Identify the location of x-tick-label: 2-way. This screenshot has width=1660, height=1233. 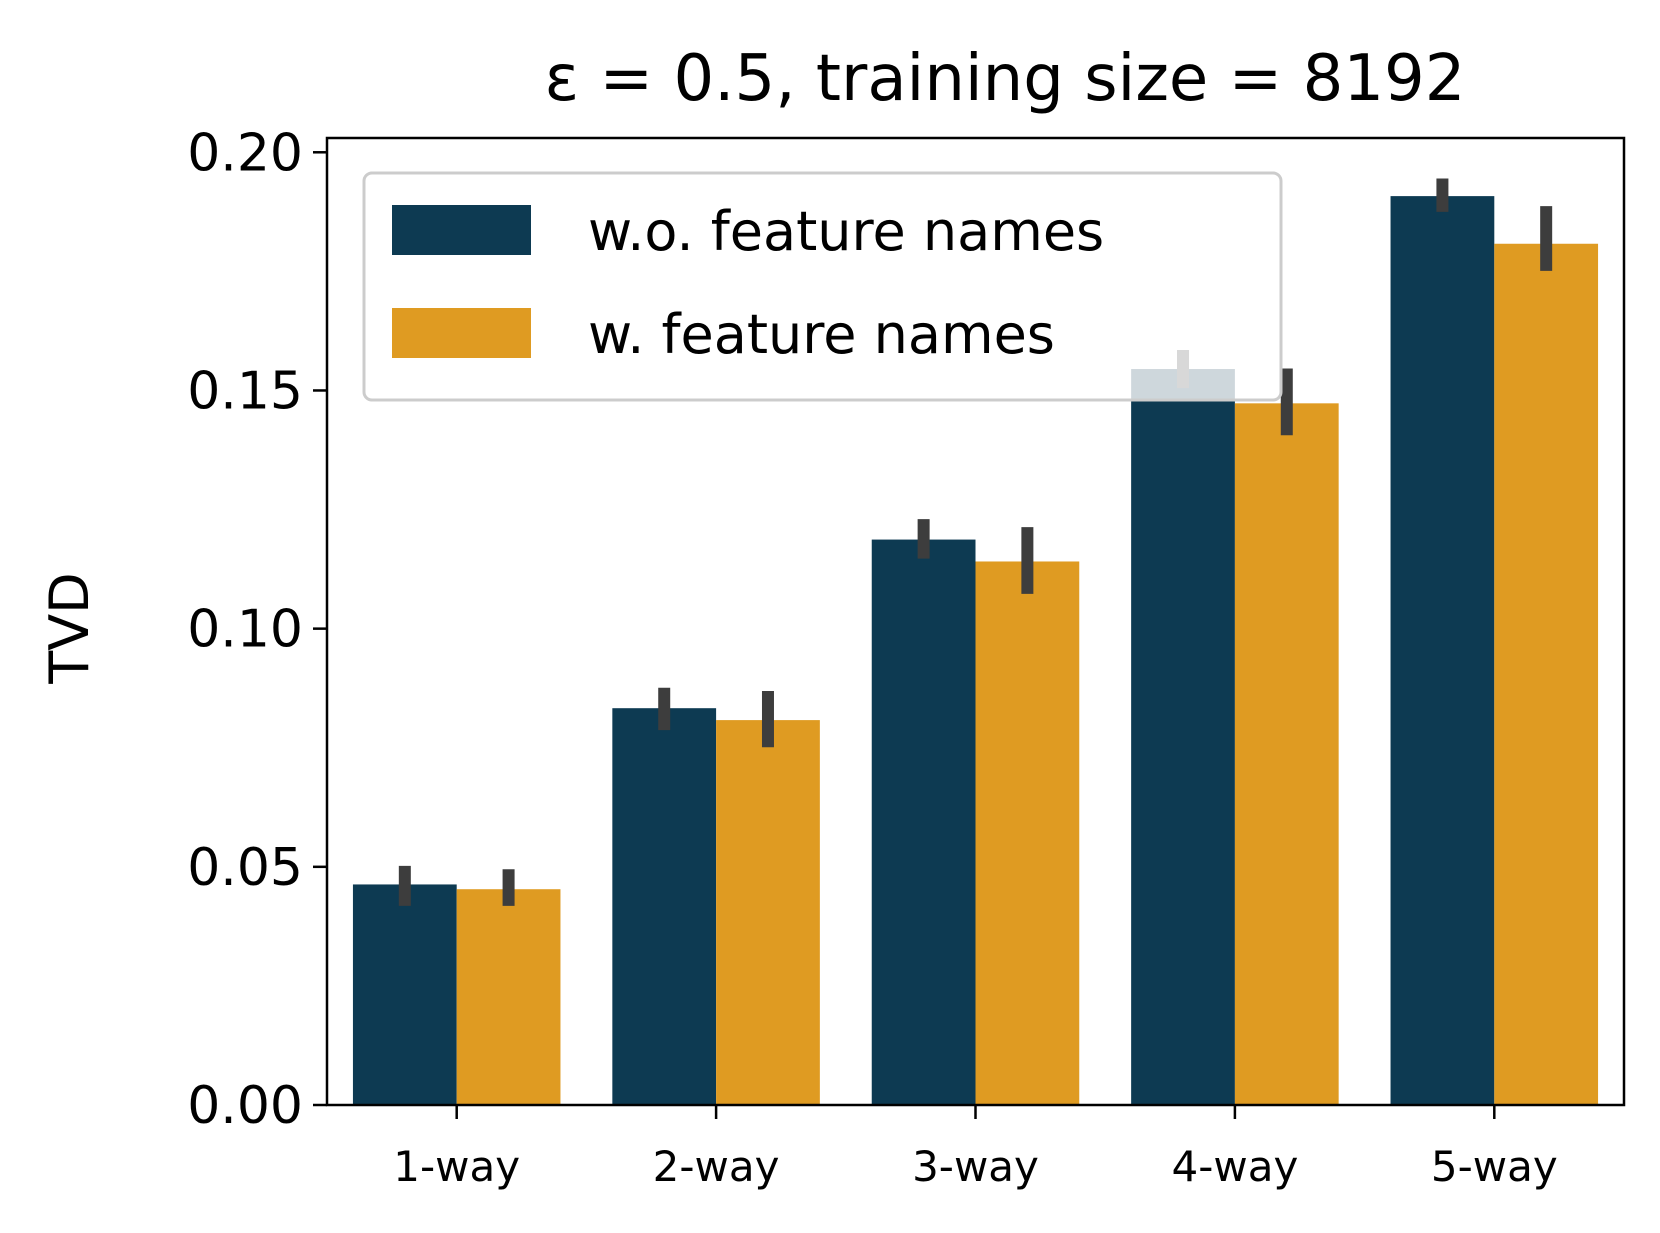
(716, 1166).